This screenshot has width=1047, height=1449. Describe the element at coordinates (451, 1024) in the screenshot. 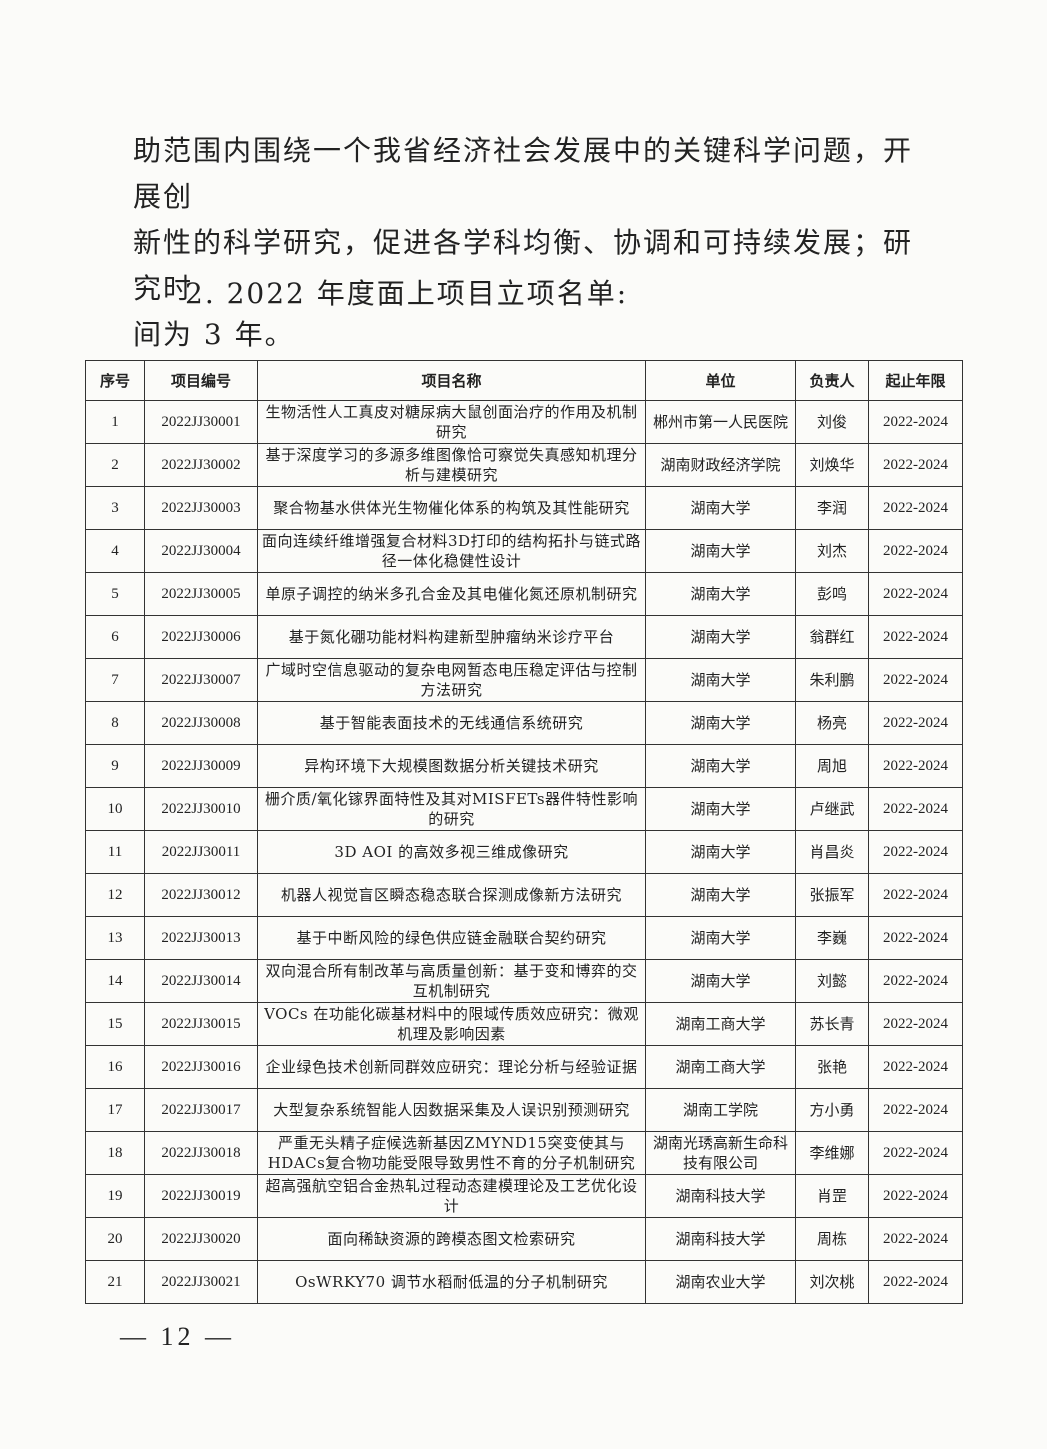

I see `cell-project-name: VOCs 在功能化碳基材料中的限域传质效应研究：微观机理及影响因素` at that location.